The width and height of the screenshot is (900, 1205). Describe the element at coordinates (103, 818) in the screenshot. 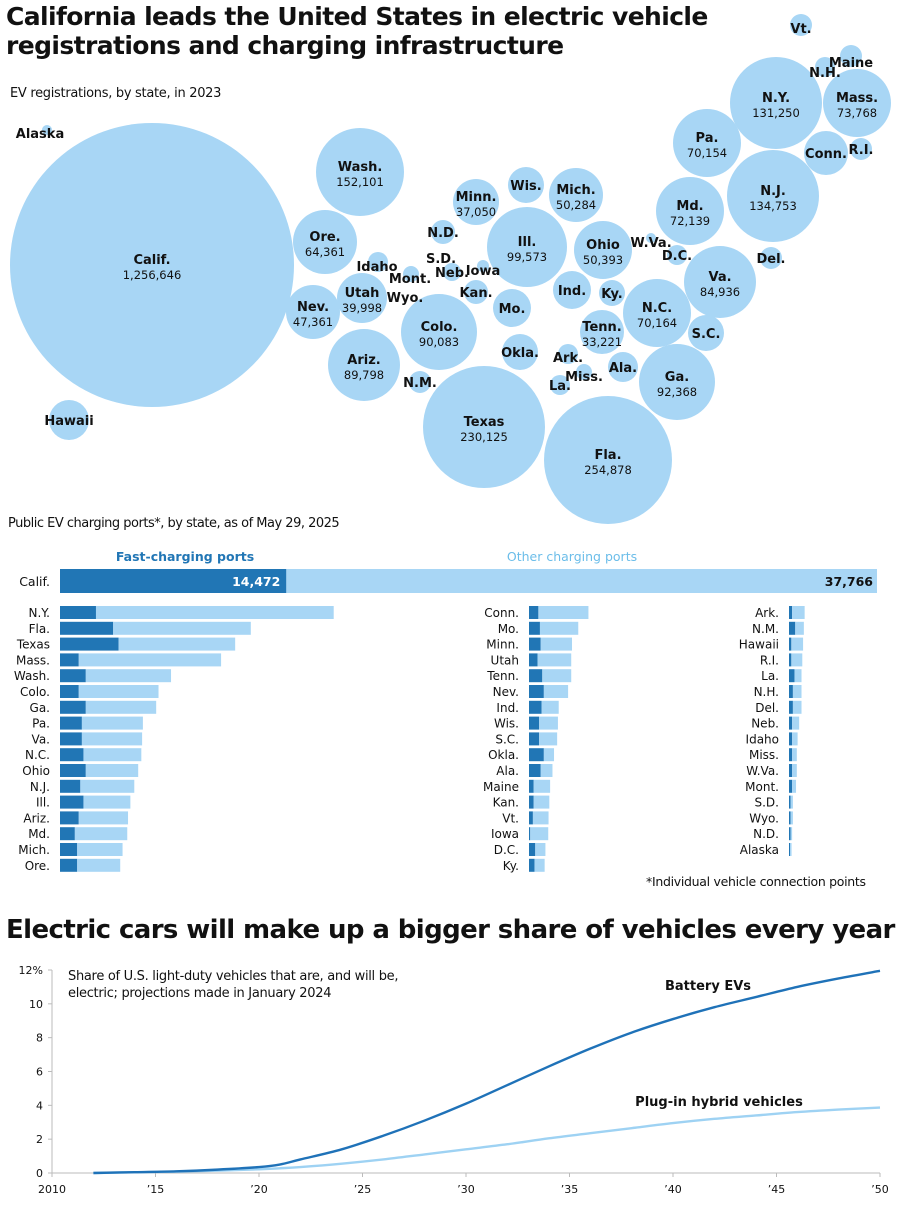

I see `bar-other-ariz` at that location.